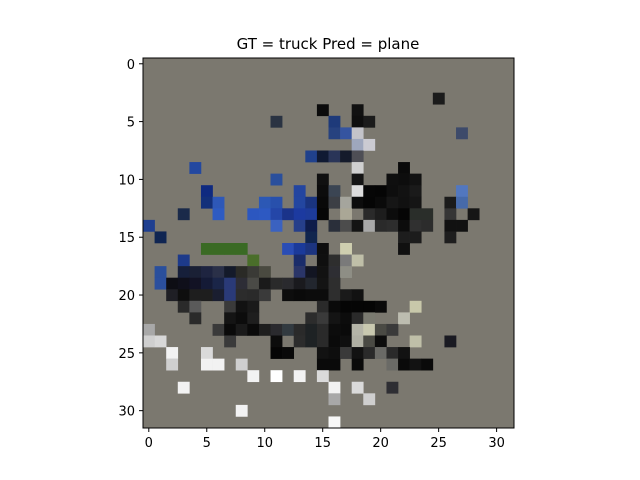 The width and height of the screenshot is (640, 480). I want to click on x-tick-label: 20, so click(380, 443).